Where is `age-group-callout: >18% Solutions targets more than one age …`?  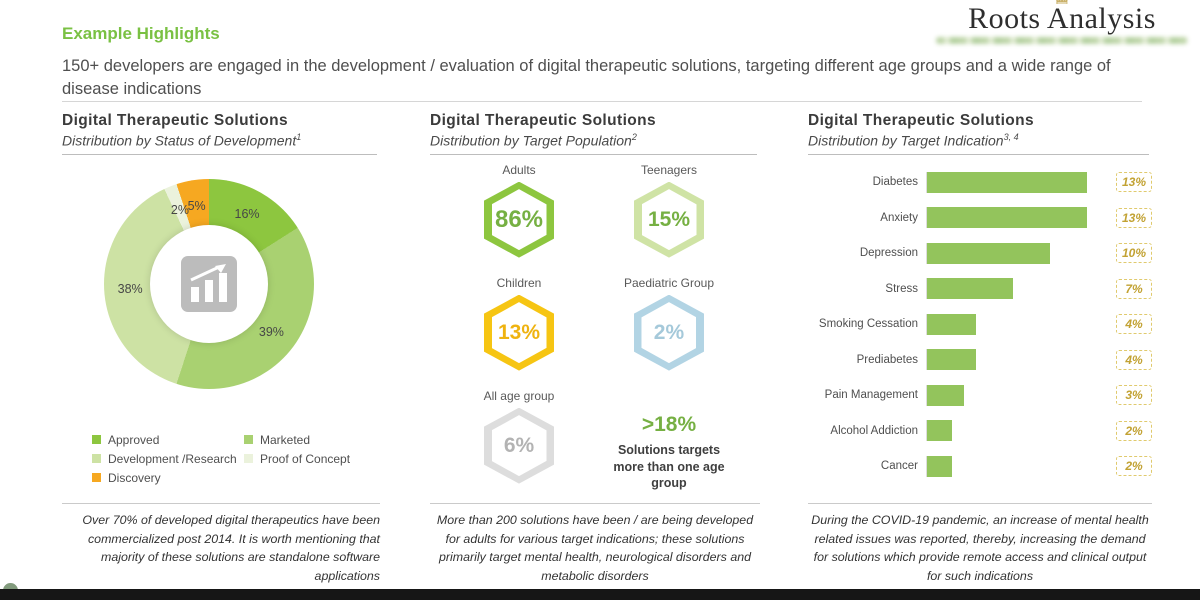
age-group-callout: >18% Solutions targets more than one age … is located at coordinates (669, 441).